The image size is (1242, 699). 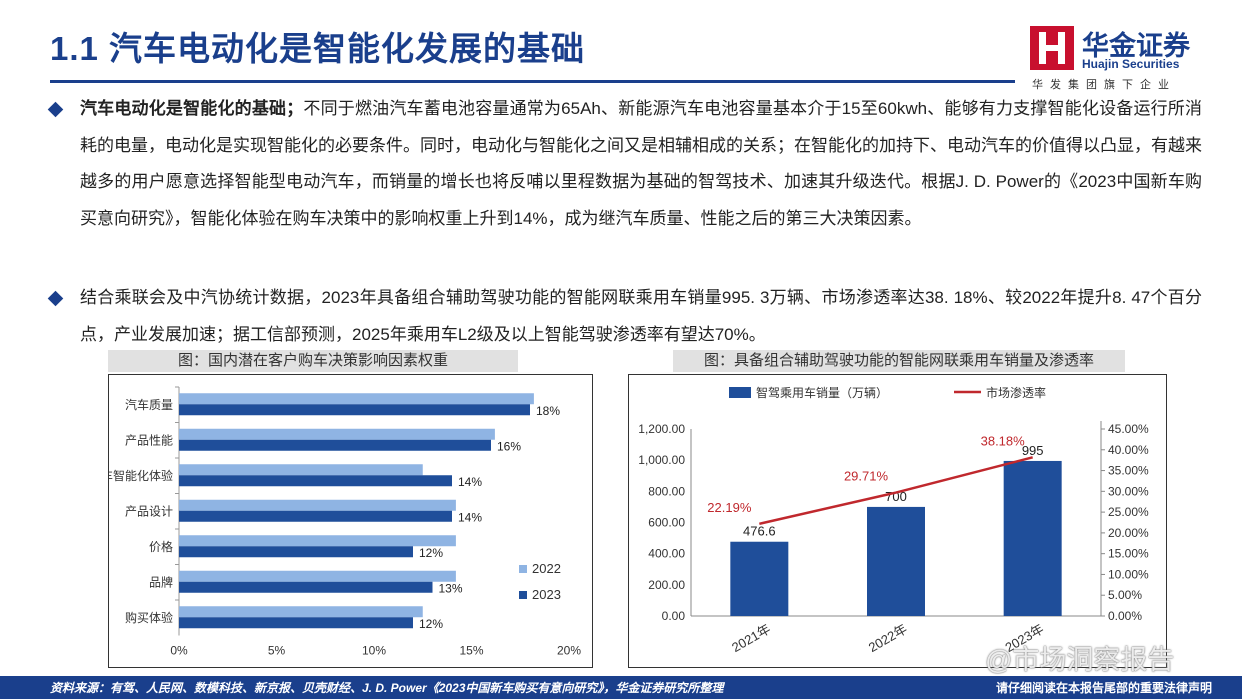 What do you see at coordinates (149, 404) in the screenshot?
I see `chart1-category-label: 汽车质量` at bounding box center [149, 404].